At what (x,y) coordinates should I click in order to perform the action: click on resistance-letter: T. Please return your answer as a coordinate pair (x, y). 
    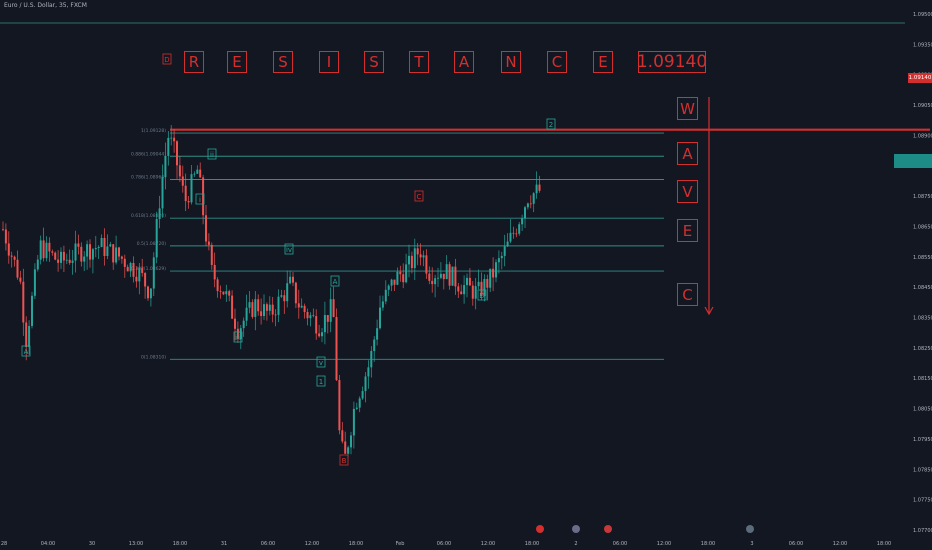
    Looking at the image, I should click on (419, 62).